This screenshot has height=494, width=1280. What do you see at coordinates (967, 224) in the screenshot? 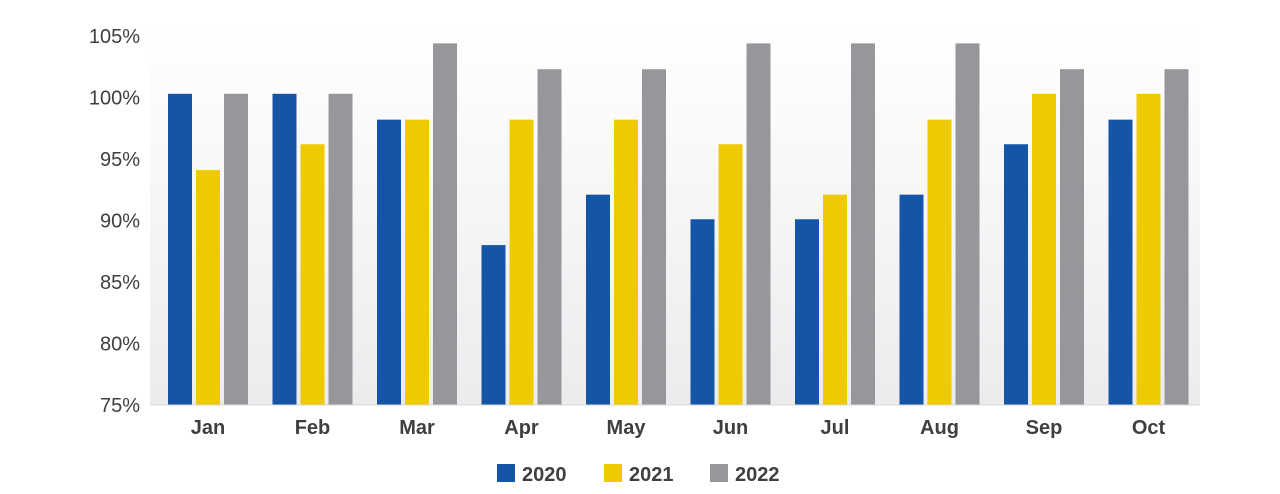
I see `bar-2022-aug` at bounding box center [967, 224].